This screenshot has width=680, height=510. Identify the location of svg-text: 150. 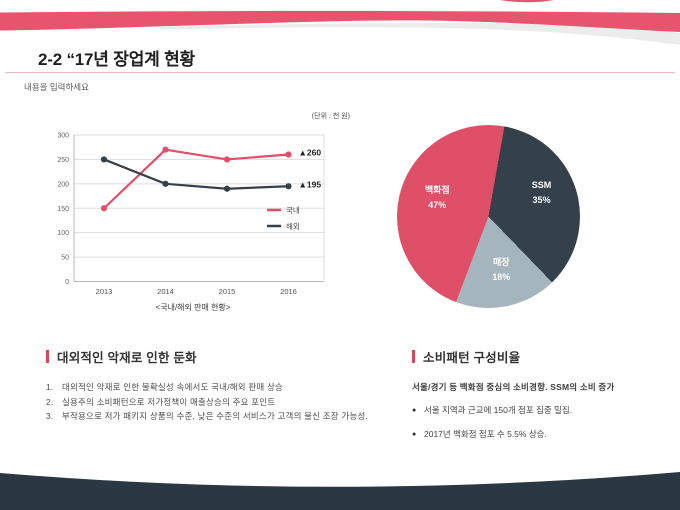
(63, 209).